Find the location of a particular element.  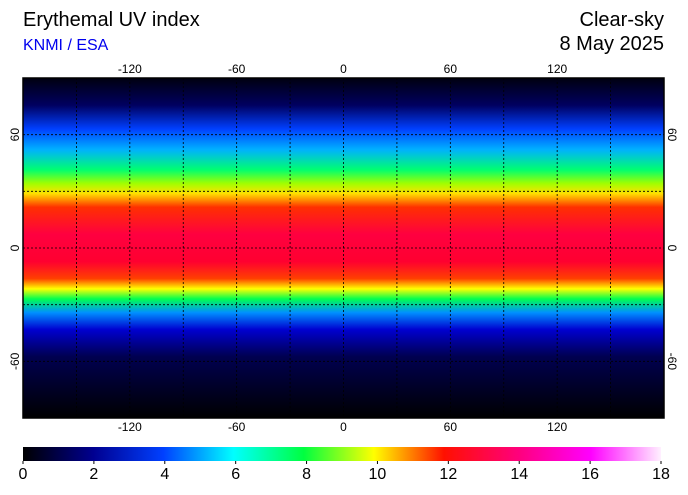

colorbar-label: 10 is located at coordinates (378, 474).